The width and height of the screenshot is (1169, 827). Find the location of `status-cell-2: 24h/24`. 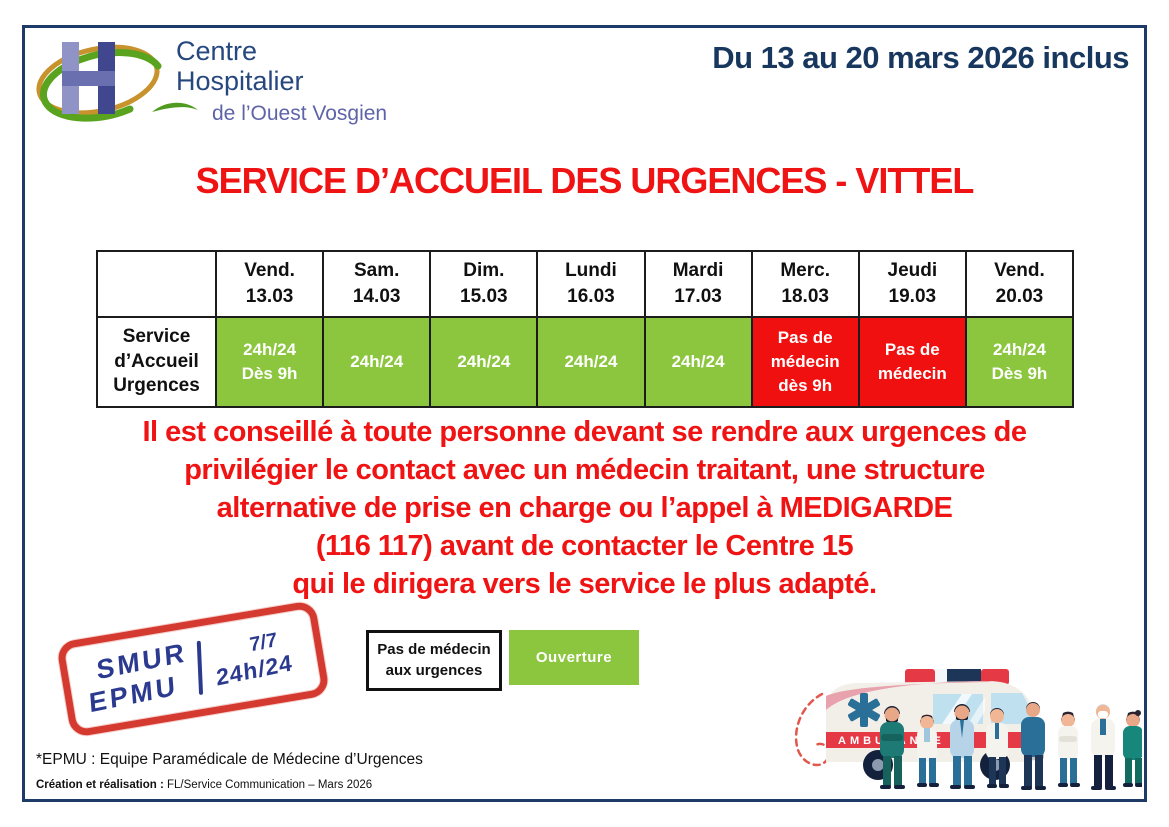

status-cell-2: 24h/24 is located at coordinates (484, 362).